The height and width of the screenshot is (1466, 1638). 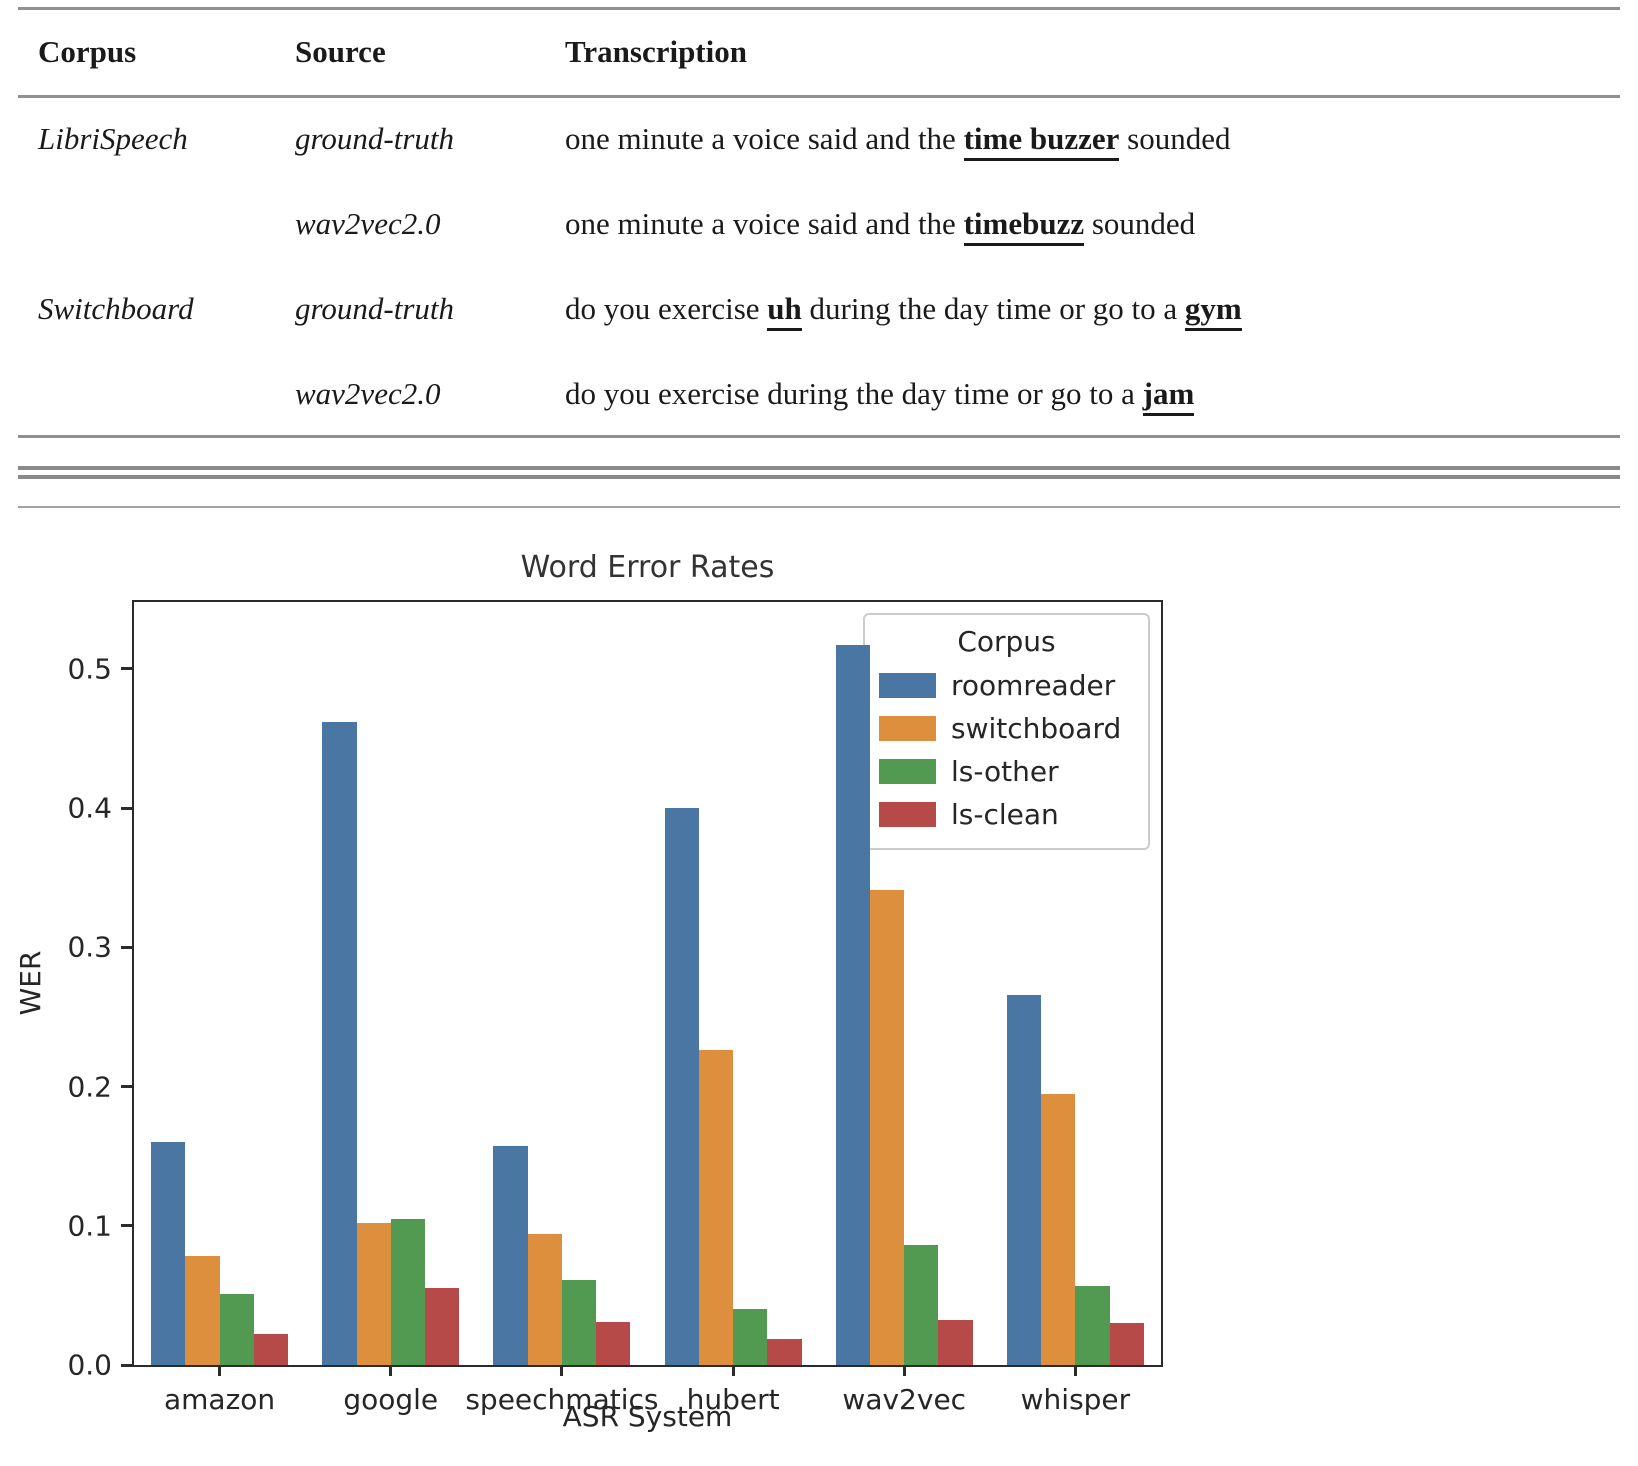 I want to click on legend-item-ls-other: ls-other, so click(x=1006, y=771).